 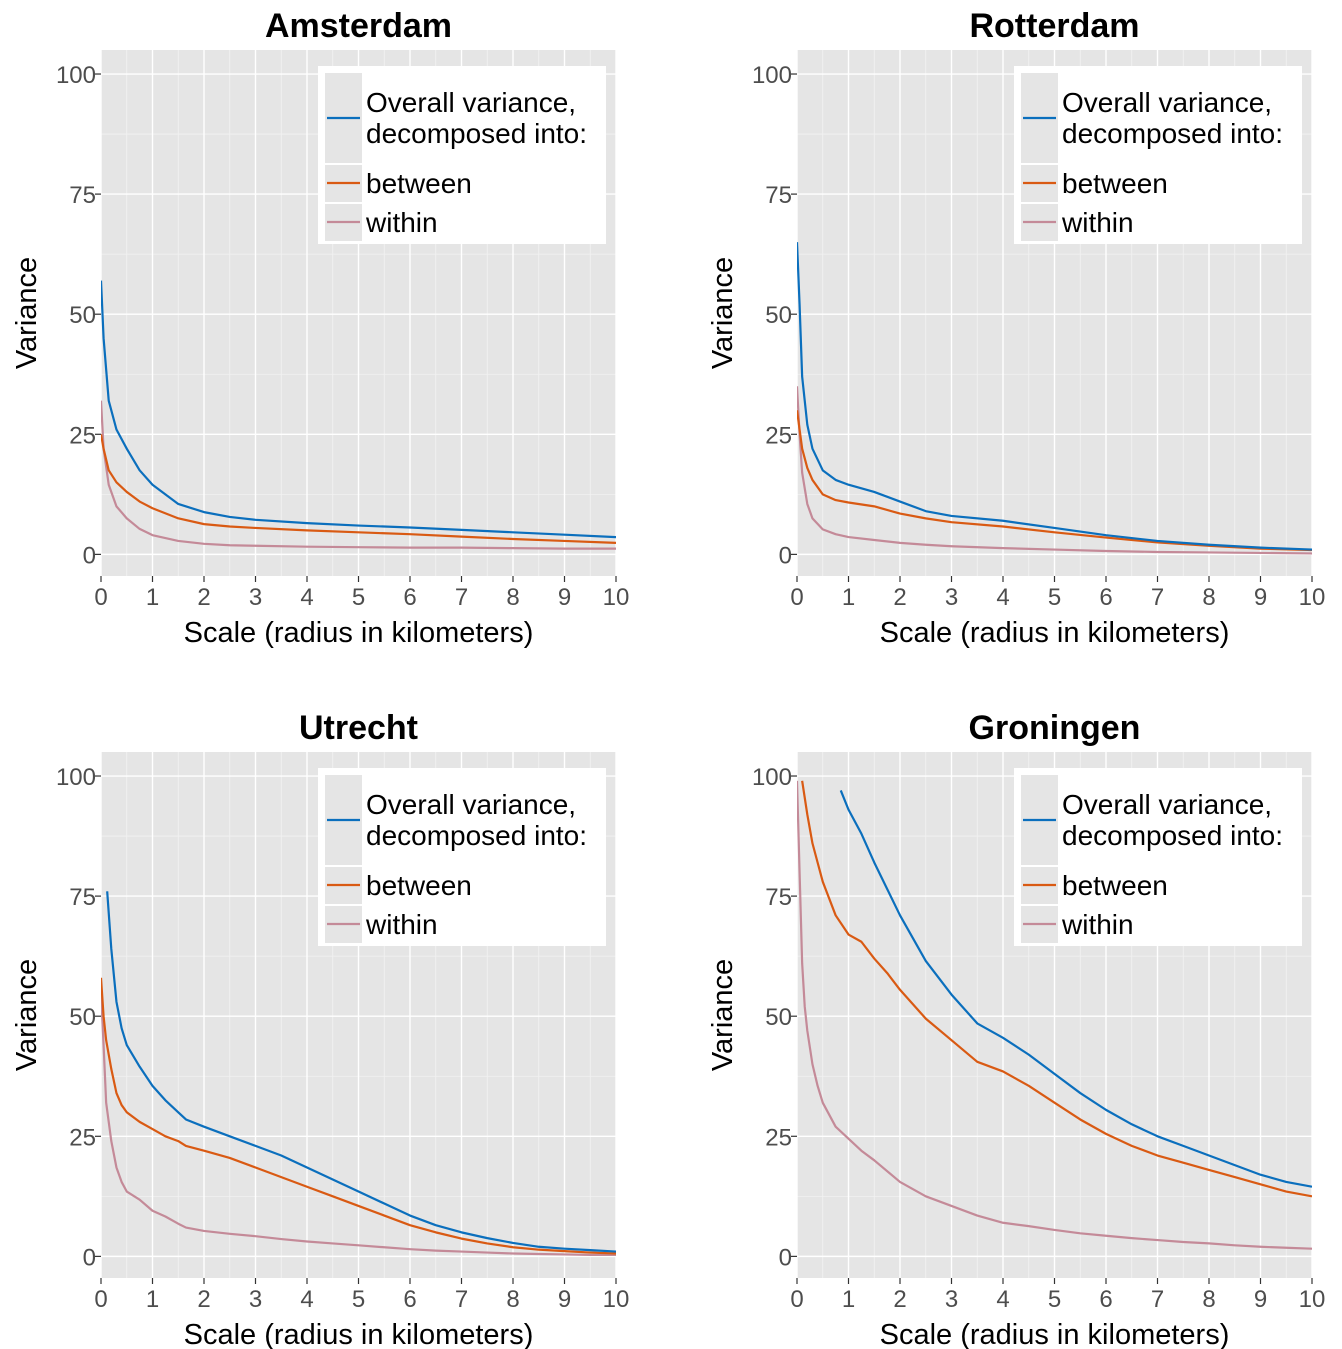 I want to click on panel-title: Amsterdam, so click(x=358, y=26).